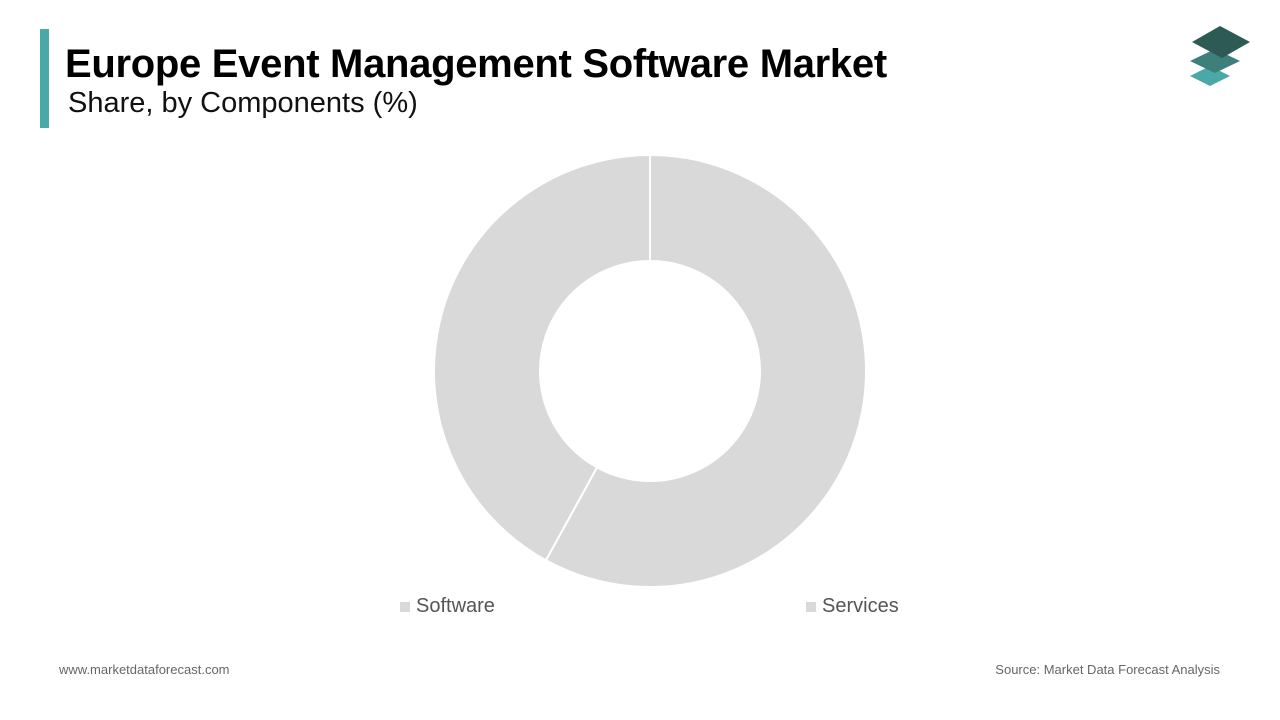 This screenshot has width=1280, height=720. Describe the element at coordinates (455, 606) in the screenshot. I see `legend-label-software: Software` at that location.